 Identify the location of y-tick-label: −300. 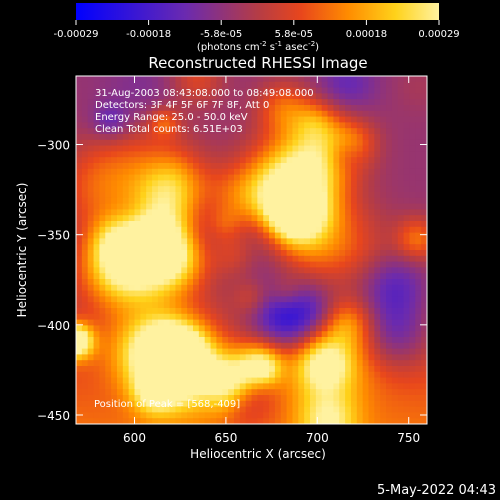
(53, 146).